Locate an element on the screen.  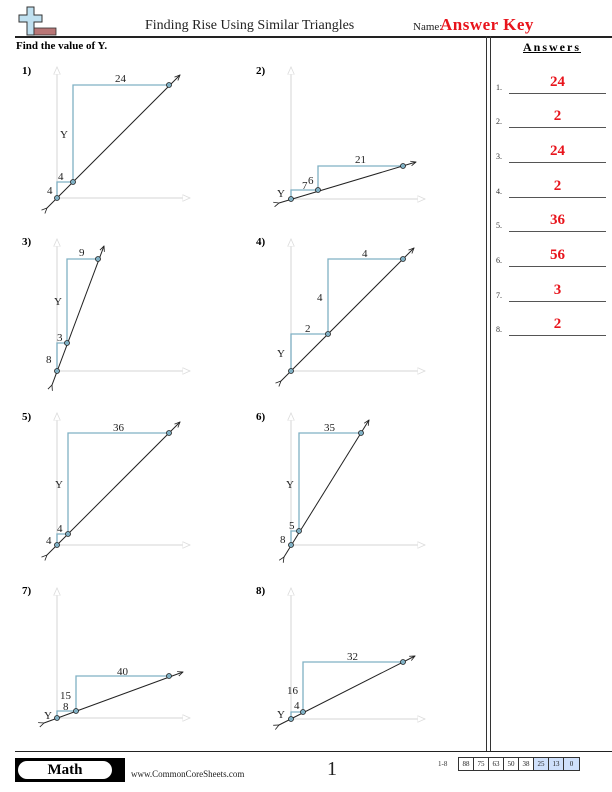
answer-row: 7. 3 is located at coordinates (554, 291).